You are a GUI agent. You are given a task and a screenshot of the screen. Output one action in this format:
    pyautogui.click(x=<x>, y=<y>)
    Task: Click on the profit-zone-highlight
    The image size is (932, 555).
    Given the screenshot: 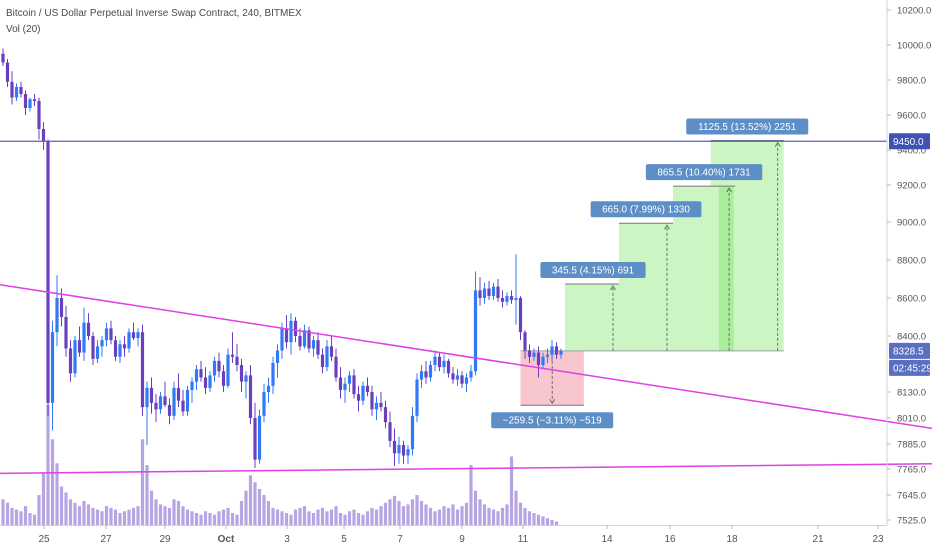 What is the action you would take?
    pyautogui.click(x=726, y=268)
    